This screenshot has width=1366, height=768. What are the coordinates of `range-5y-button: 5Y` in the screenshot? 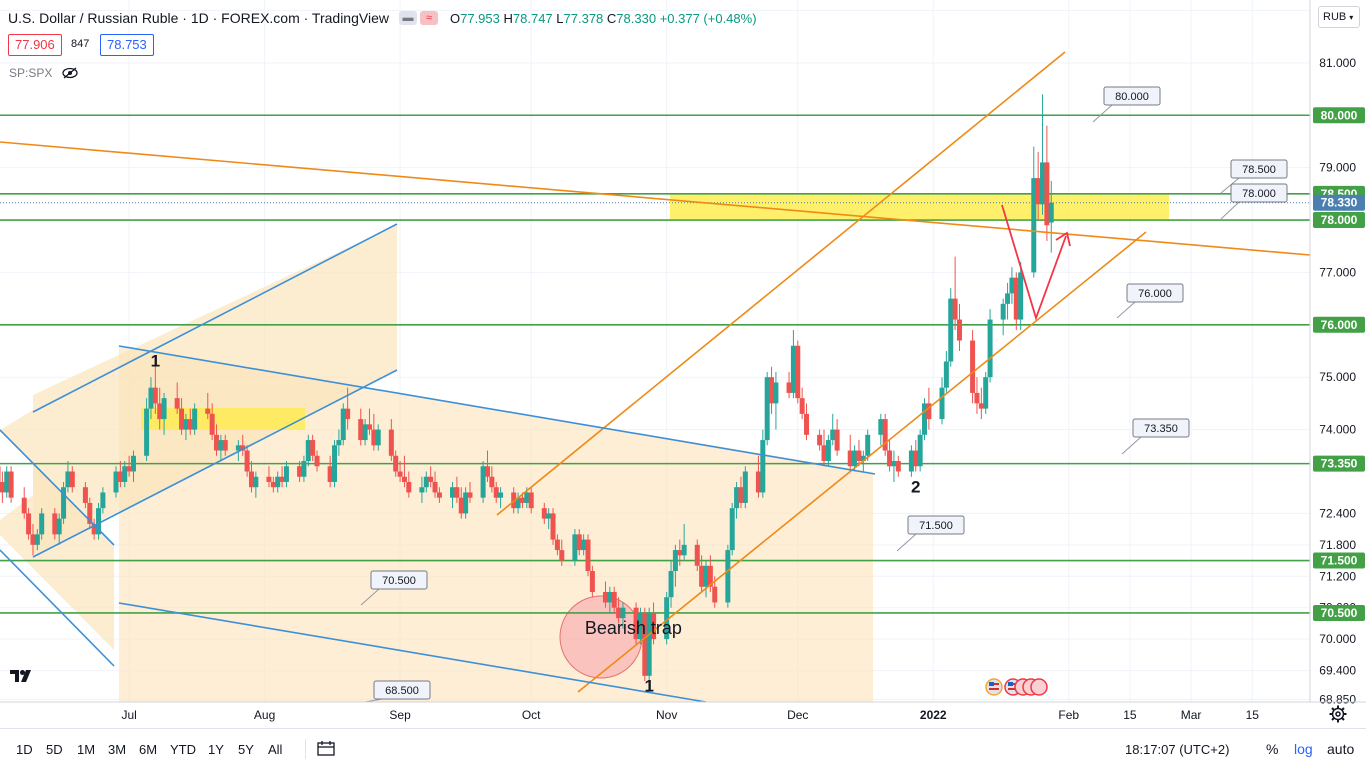 It's located at (246, 749).